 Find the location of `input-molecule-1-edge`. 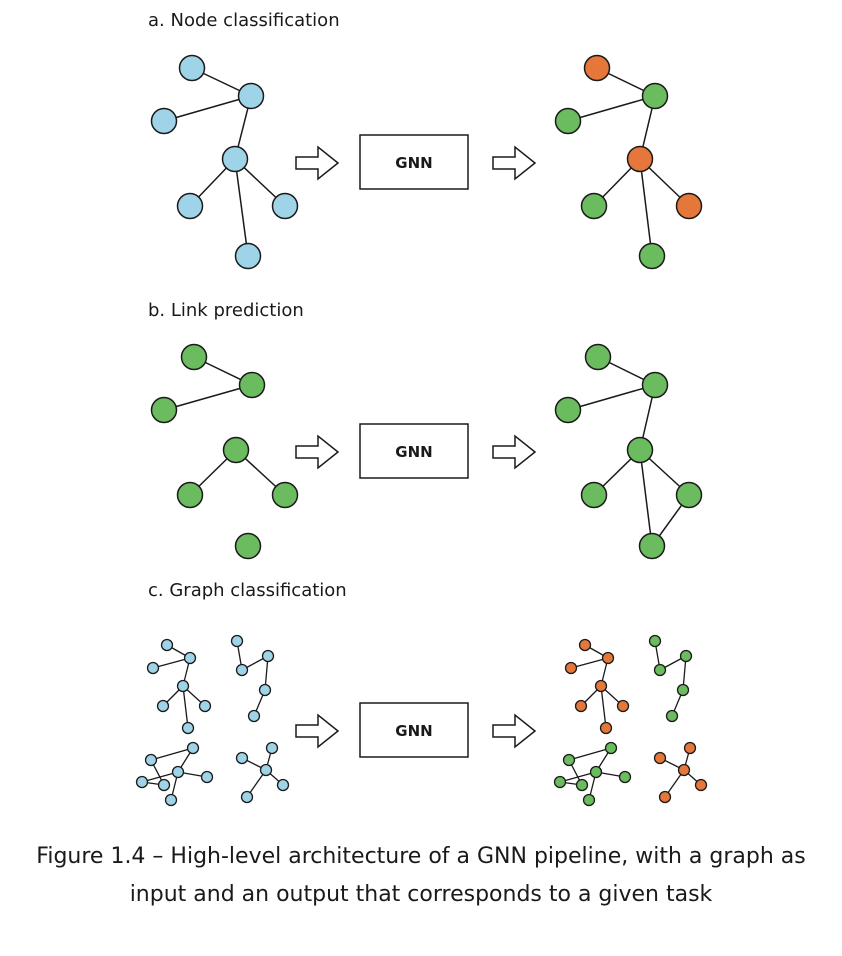

input-molecule-1-edge is located at coordinates (185, 707).